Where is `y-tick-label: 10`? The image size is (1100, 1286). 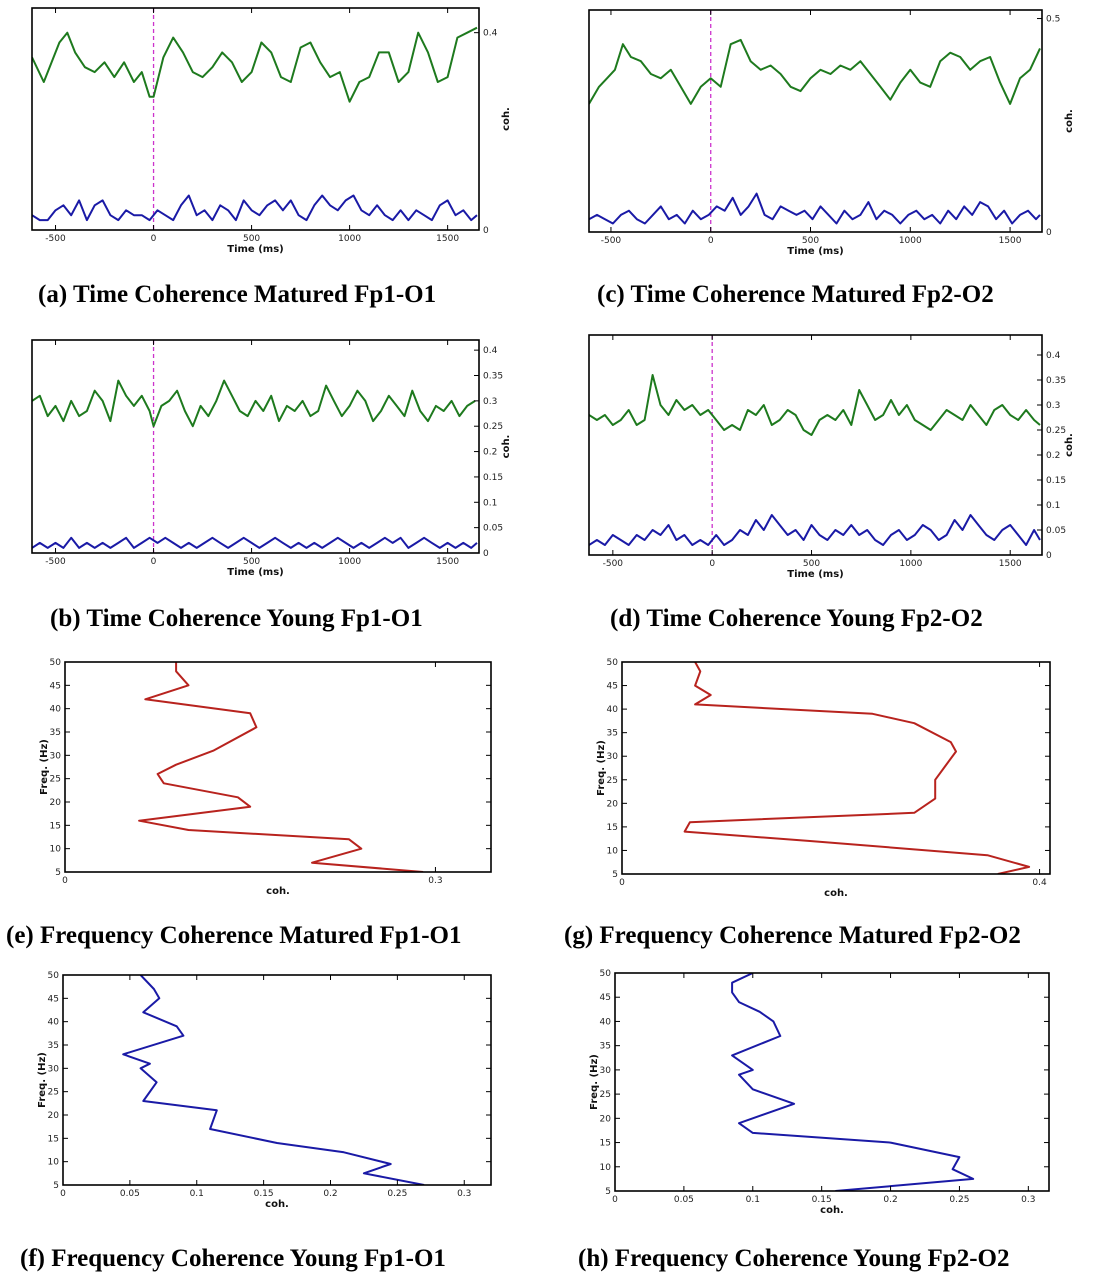 y-tick-label: 10 is located at coordinates (54, 1163).